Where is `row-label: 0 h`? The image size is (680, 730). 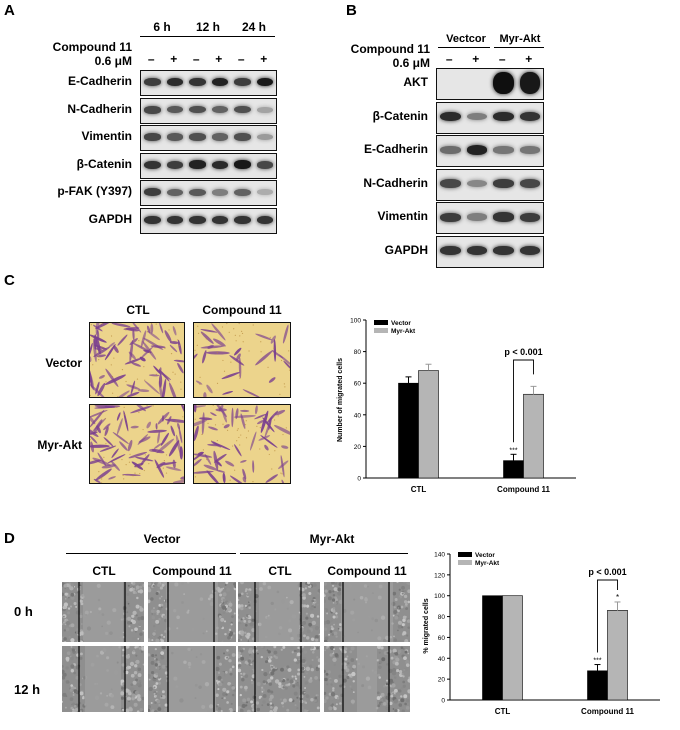
row-label: 0 h is located at coordinates (23, 611).